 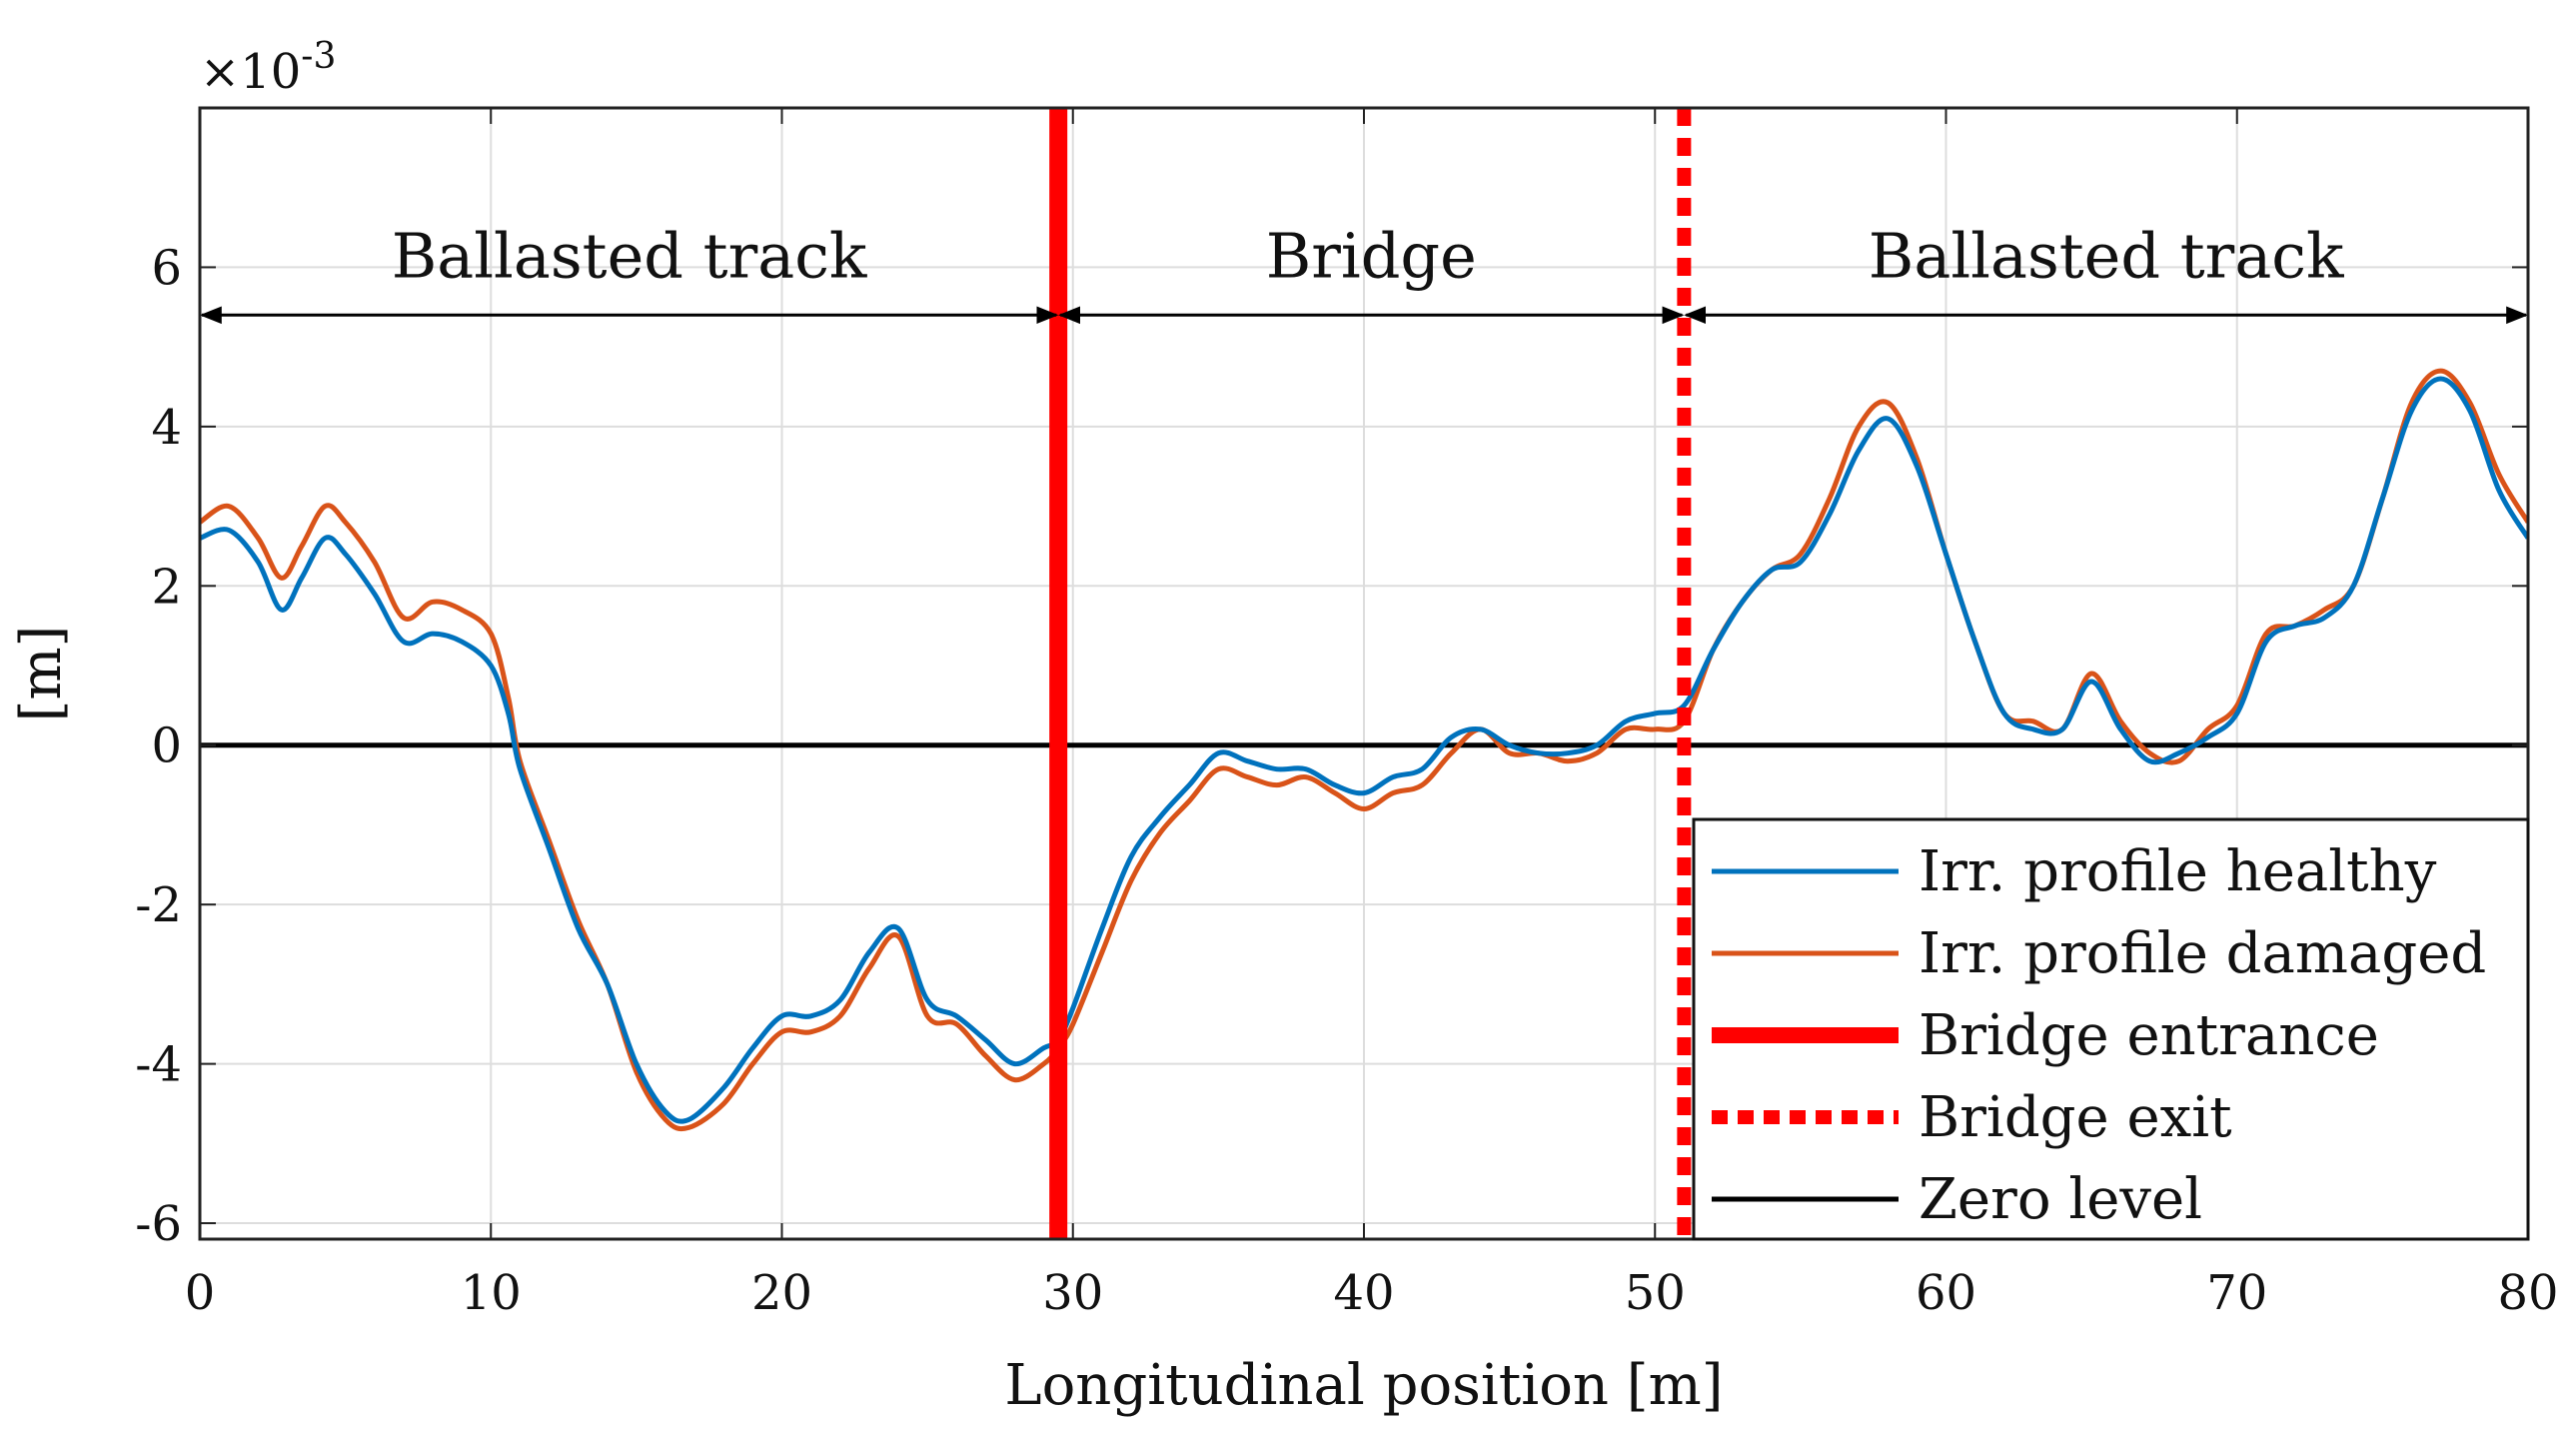 What do you see at coordinates (1363, 1293) in the screenshot?
I see `x-tick-label: 40` at bounding box center [1363, 1293].